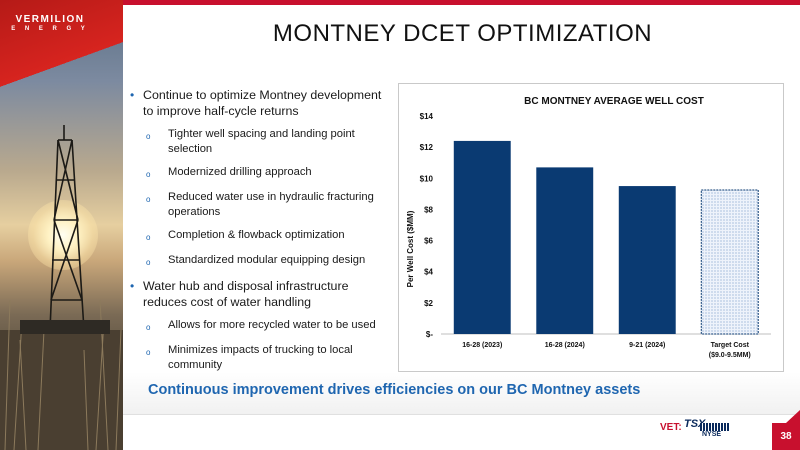 This screenshot has width=800, height=450. Describe the element at coordinates (63, 235) in the screenshot. I see `sunset-glow` at that location.